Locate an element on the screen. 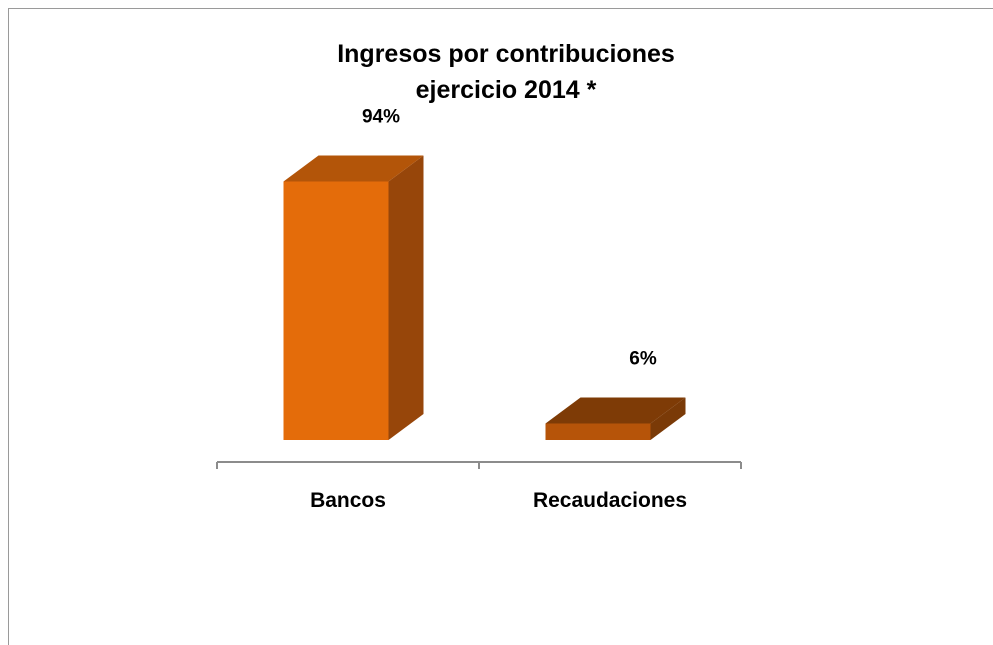 Image resolution: width=993 pixels, height=645 pixels. bar-recaudaciones is located at coordinates (615, 418).